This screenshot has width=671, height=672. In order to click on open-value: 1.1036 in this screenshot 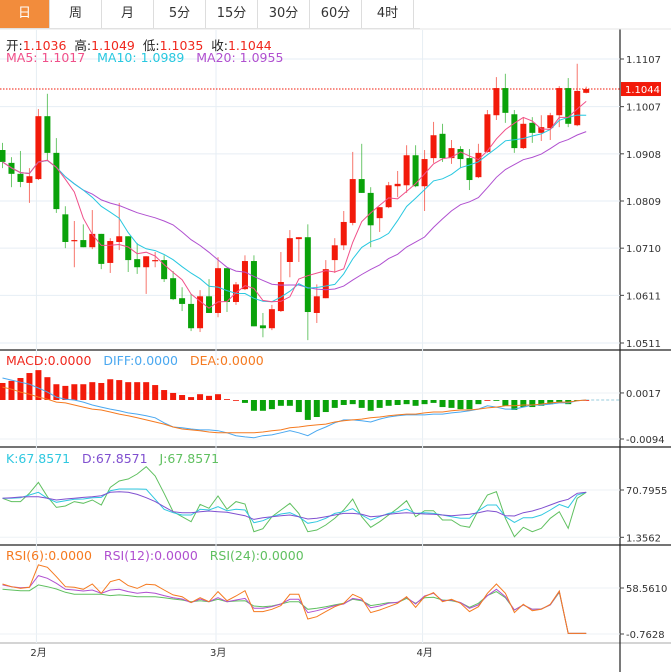, I will do `click(44, 45)`.